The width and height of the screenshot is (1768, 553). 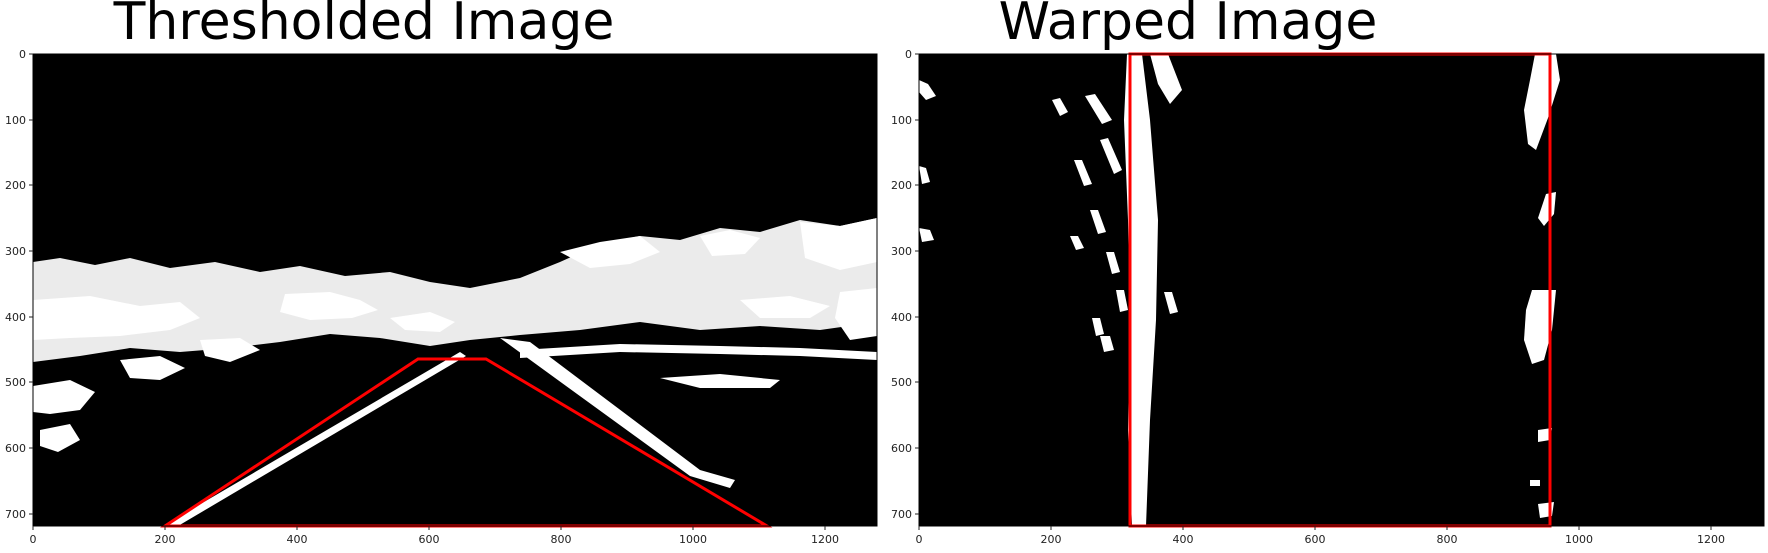 I want to click on warped-y-axis: 0 100 200 300 400 500 600 700, so click(x=905, y=284).